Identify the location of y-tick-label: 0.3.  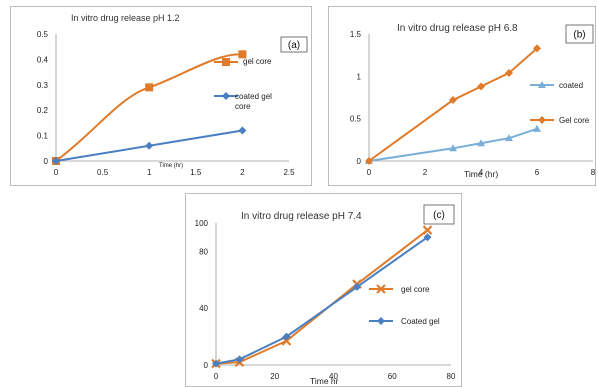
(43, 85).